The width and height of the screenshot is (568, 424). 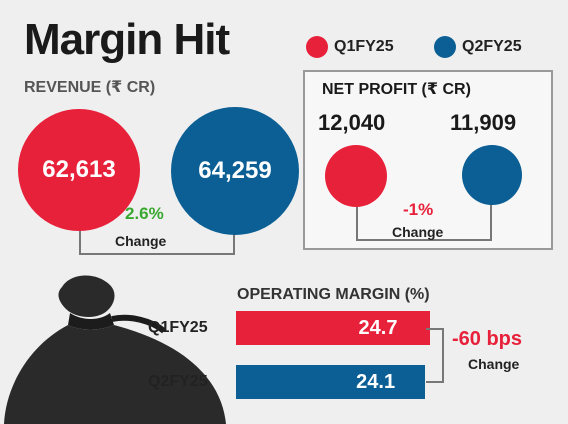 What do you see at coordinates (378, 327) in the screenshot?
I see `bar-value-q1: 24.7` at bounding box center [378, 327].